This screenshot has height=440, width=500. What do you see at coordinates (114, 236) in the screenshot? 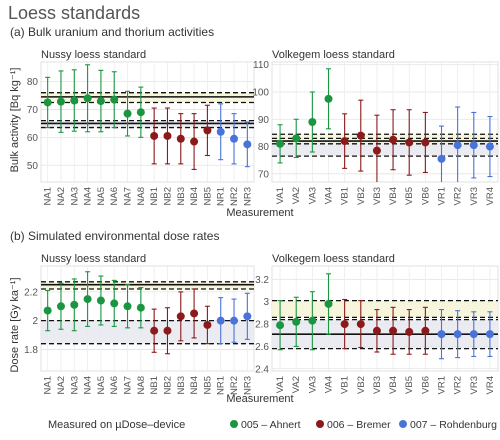
I see `section-b-title: (b) Simulated environmental dose rates` at bounding box center [114, 236].